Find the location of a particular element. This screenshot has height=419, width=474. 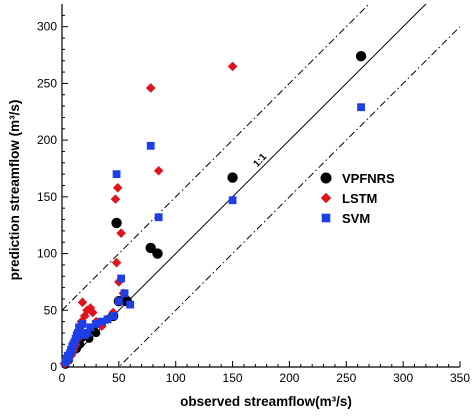

x-axis-label: observed streamflow(m³/s) is located at coordinates (266, 401).